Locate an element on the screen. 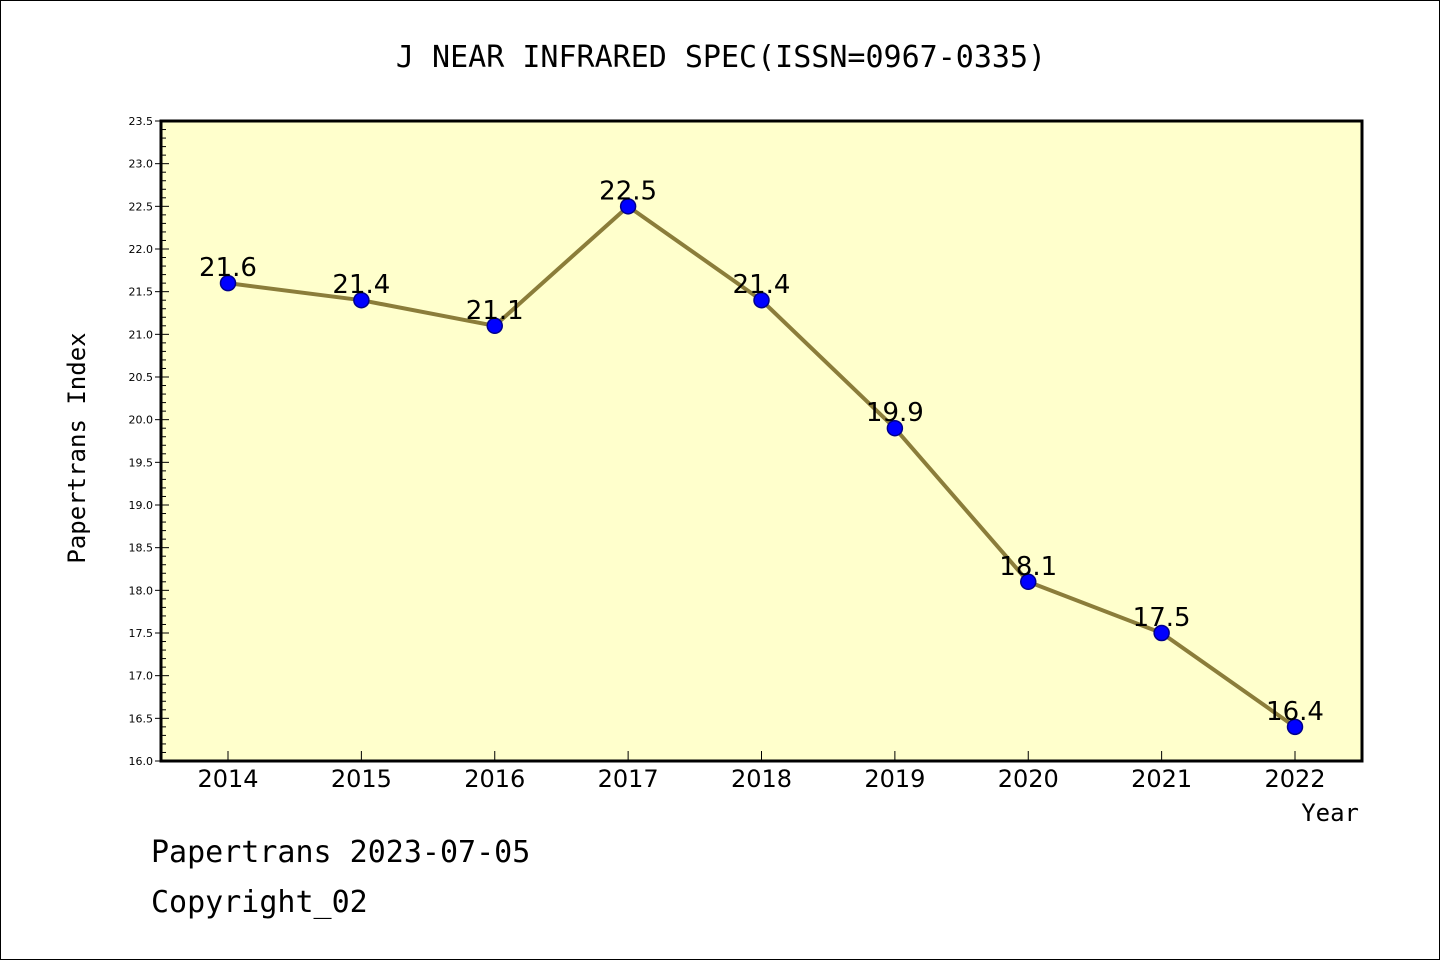 Image resolution: width=1440 pixels, height=960 pixels. data-label: 17.5 is located at coordinates (1162, 618).